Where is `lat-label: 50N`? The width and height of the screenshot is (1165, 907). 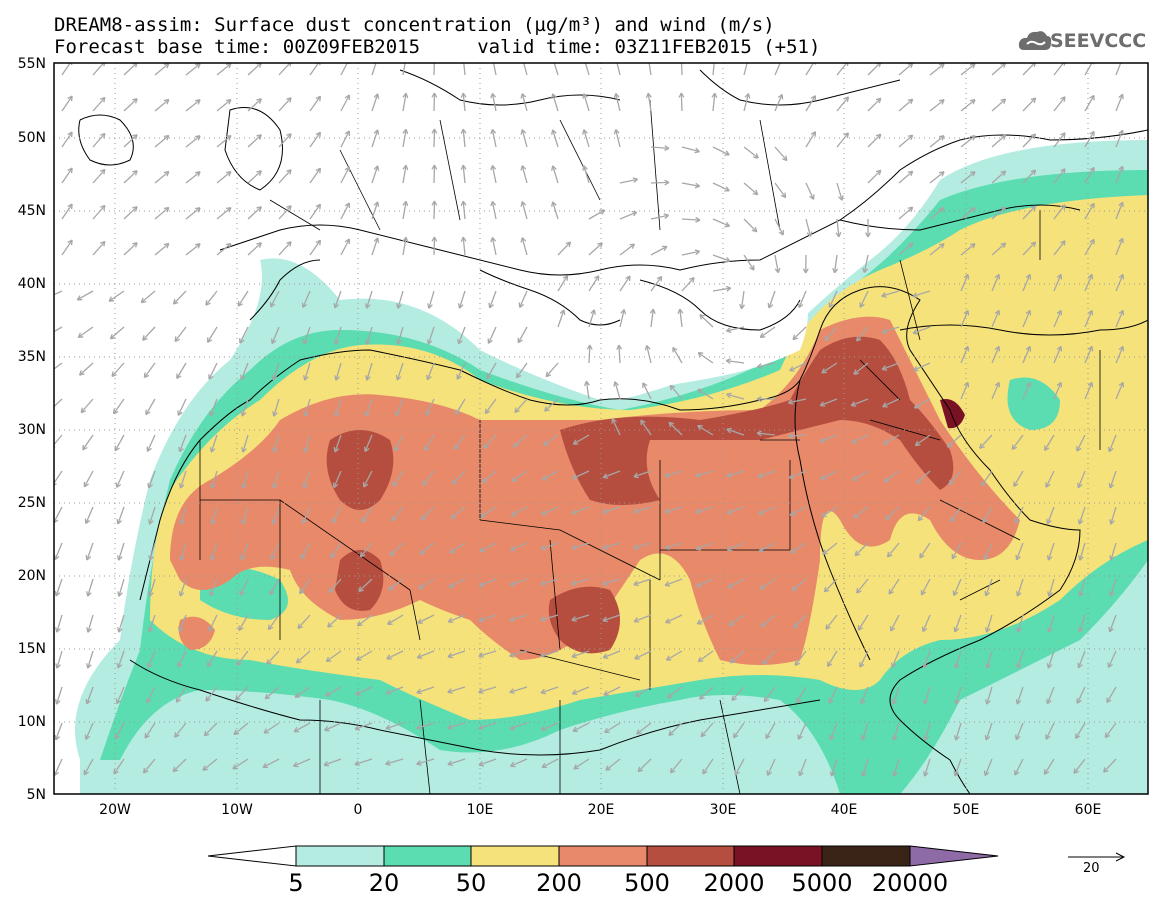 lat-label: 50N is located at coordinates (31, 138).